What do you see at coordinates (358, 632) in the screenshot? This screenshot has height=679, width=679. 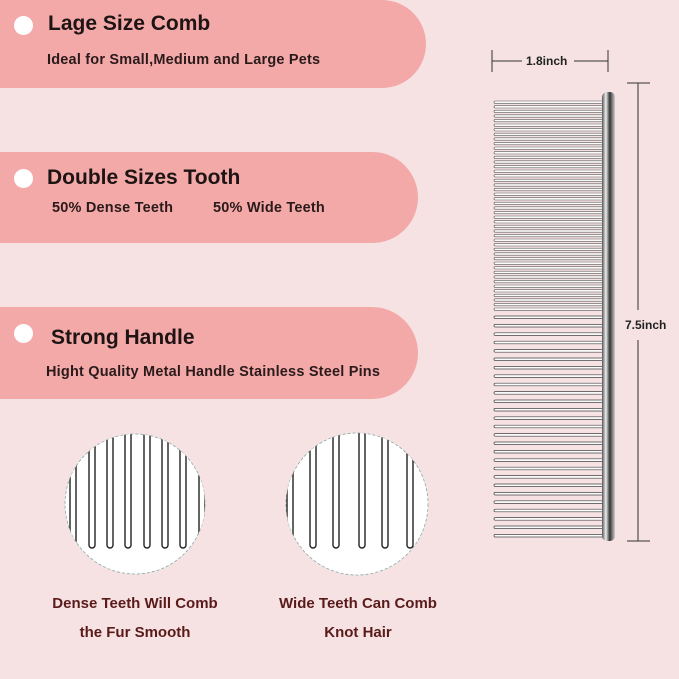 I see `wide-caption-line2: Knot Hair` at bounding box center [358, 632].